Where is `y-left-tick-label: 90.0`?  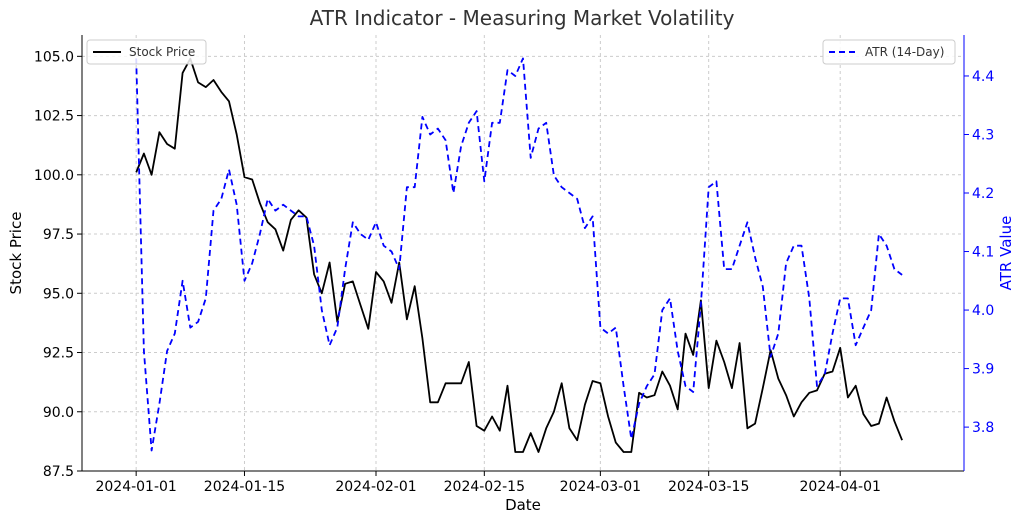 y-left-tick-label: 90.0 is located at coordinates (58, 413).